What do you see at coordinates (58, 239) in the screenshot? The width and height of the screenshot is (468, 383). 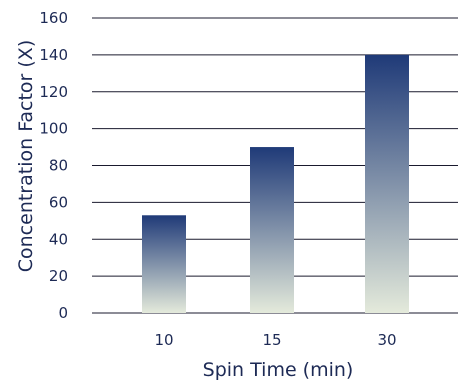 I see `y-tick-label: 40` at bounding box center [58, 239].